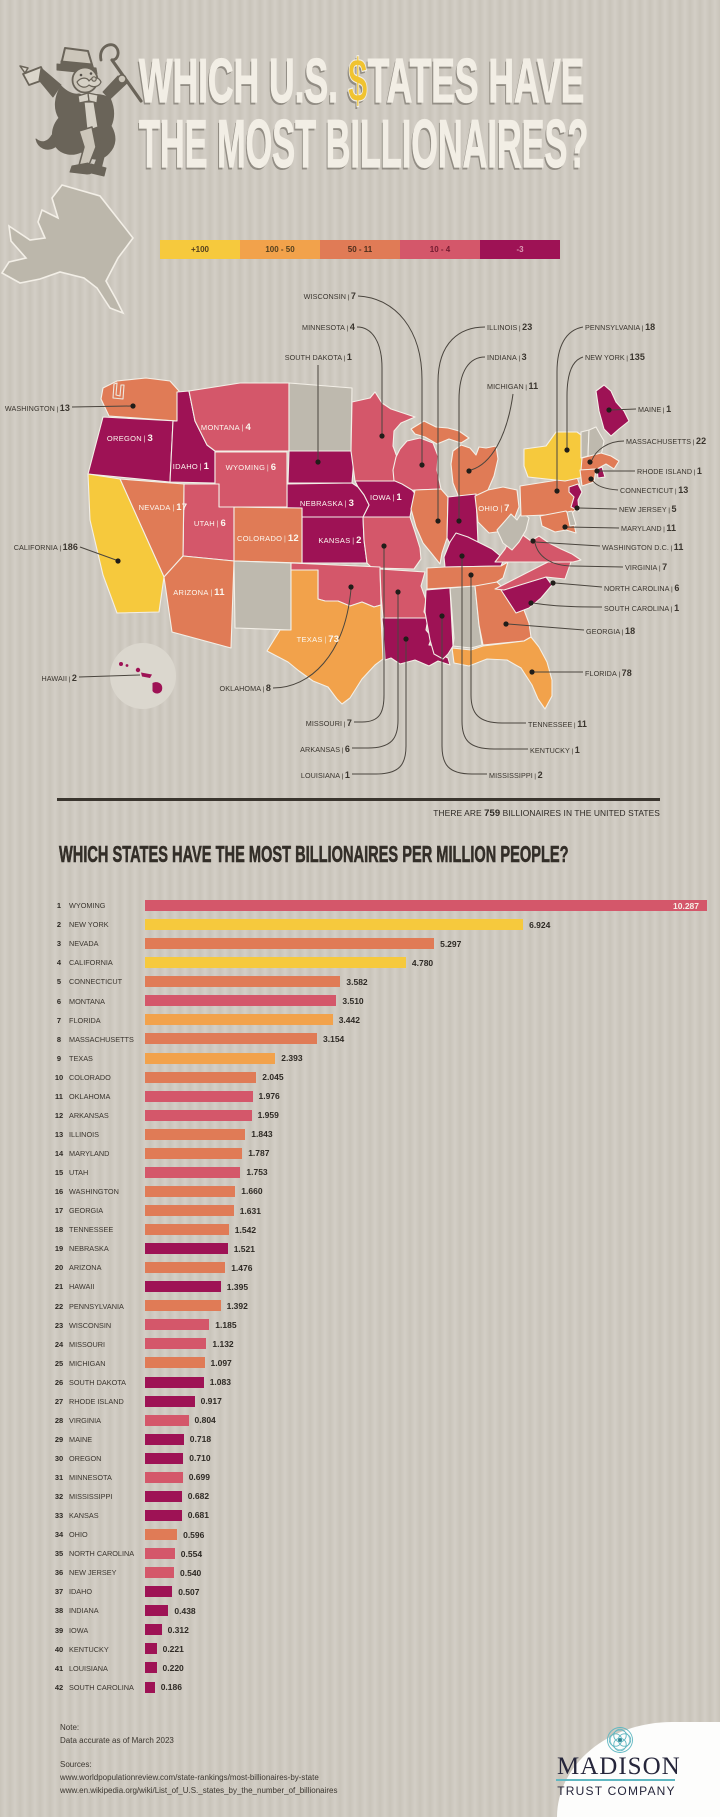 The height and width of the screenshot is (1817, 720). Describe the element at coordinates (669, 471) in the screenshot. I see `svg-text: RHODE ISLAND | 1` at that location.